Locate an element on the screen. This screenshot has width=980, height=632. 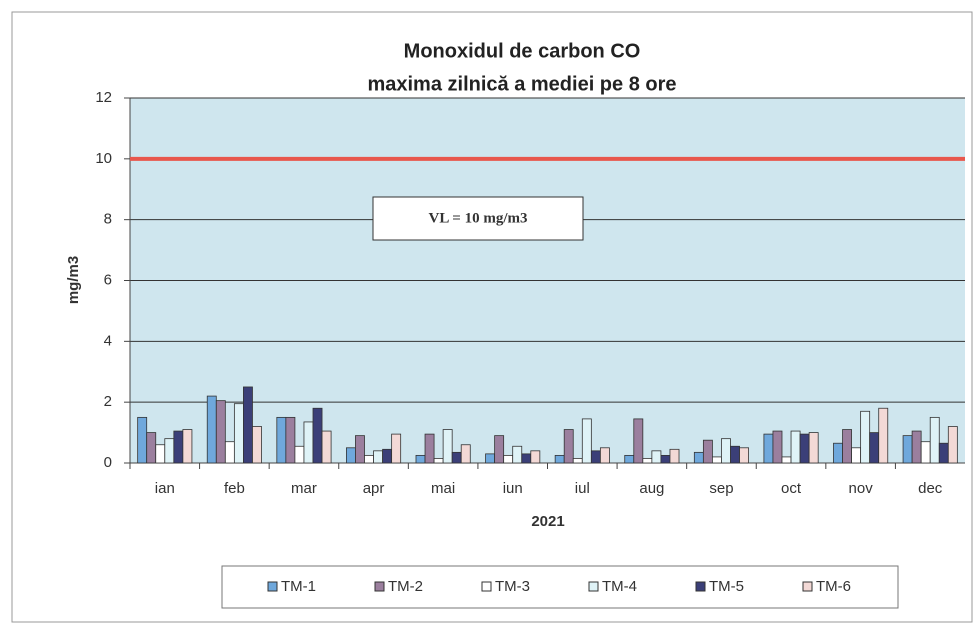
legend-label: TM-6 is located at coordinates (833, 586).